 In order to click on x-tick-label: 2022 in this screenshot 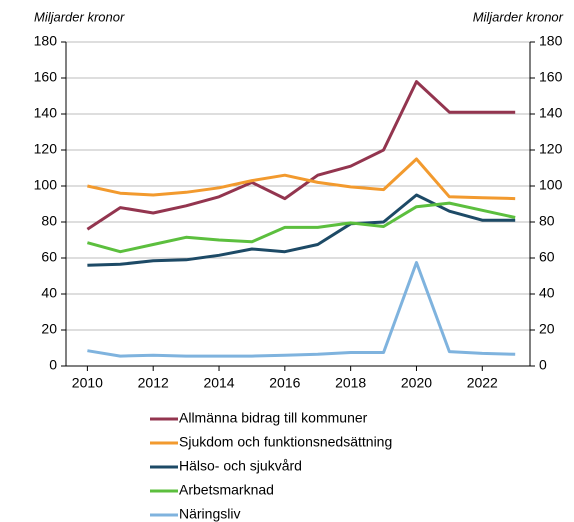, I will do `click(482, 383)`.